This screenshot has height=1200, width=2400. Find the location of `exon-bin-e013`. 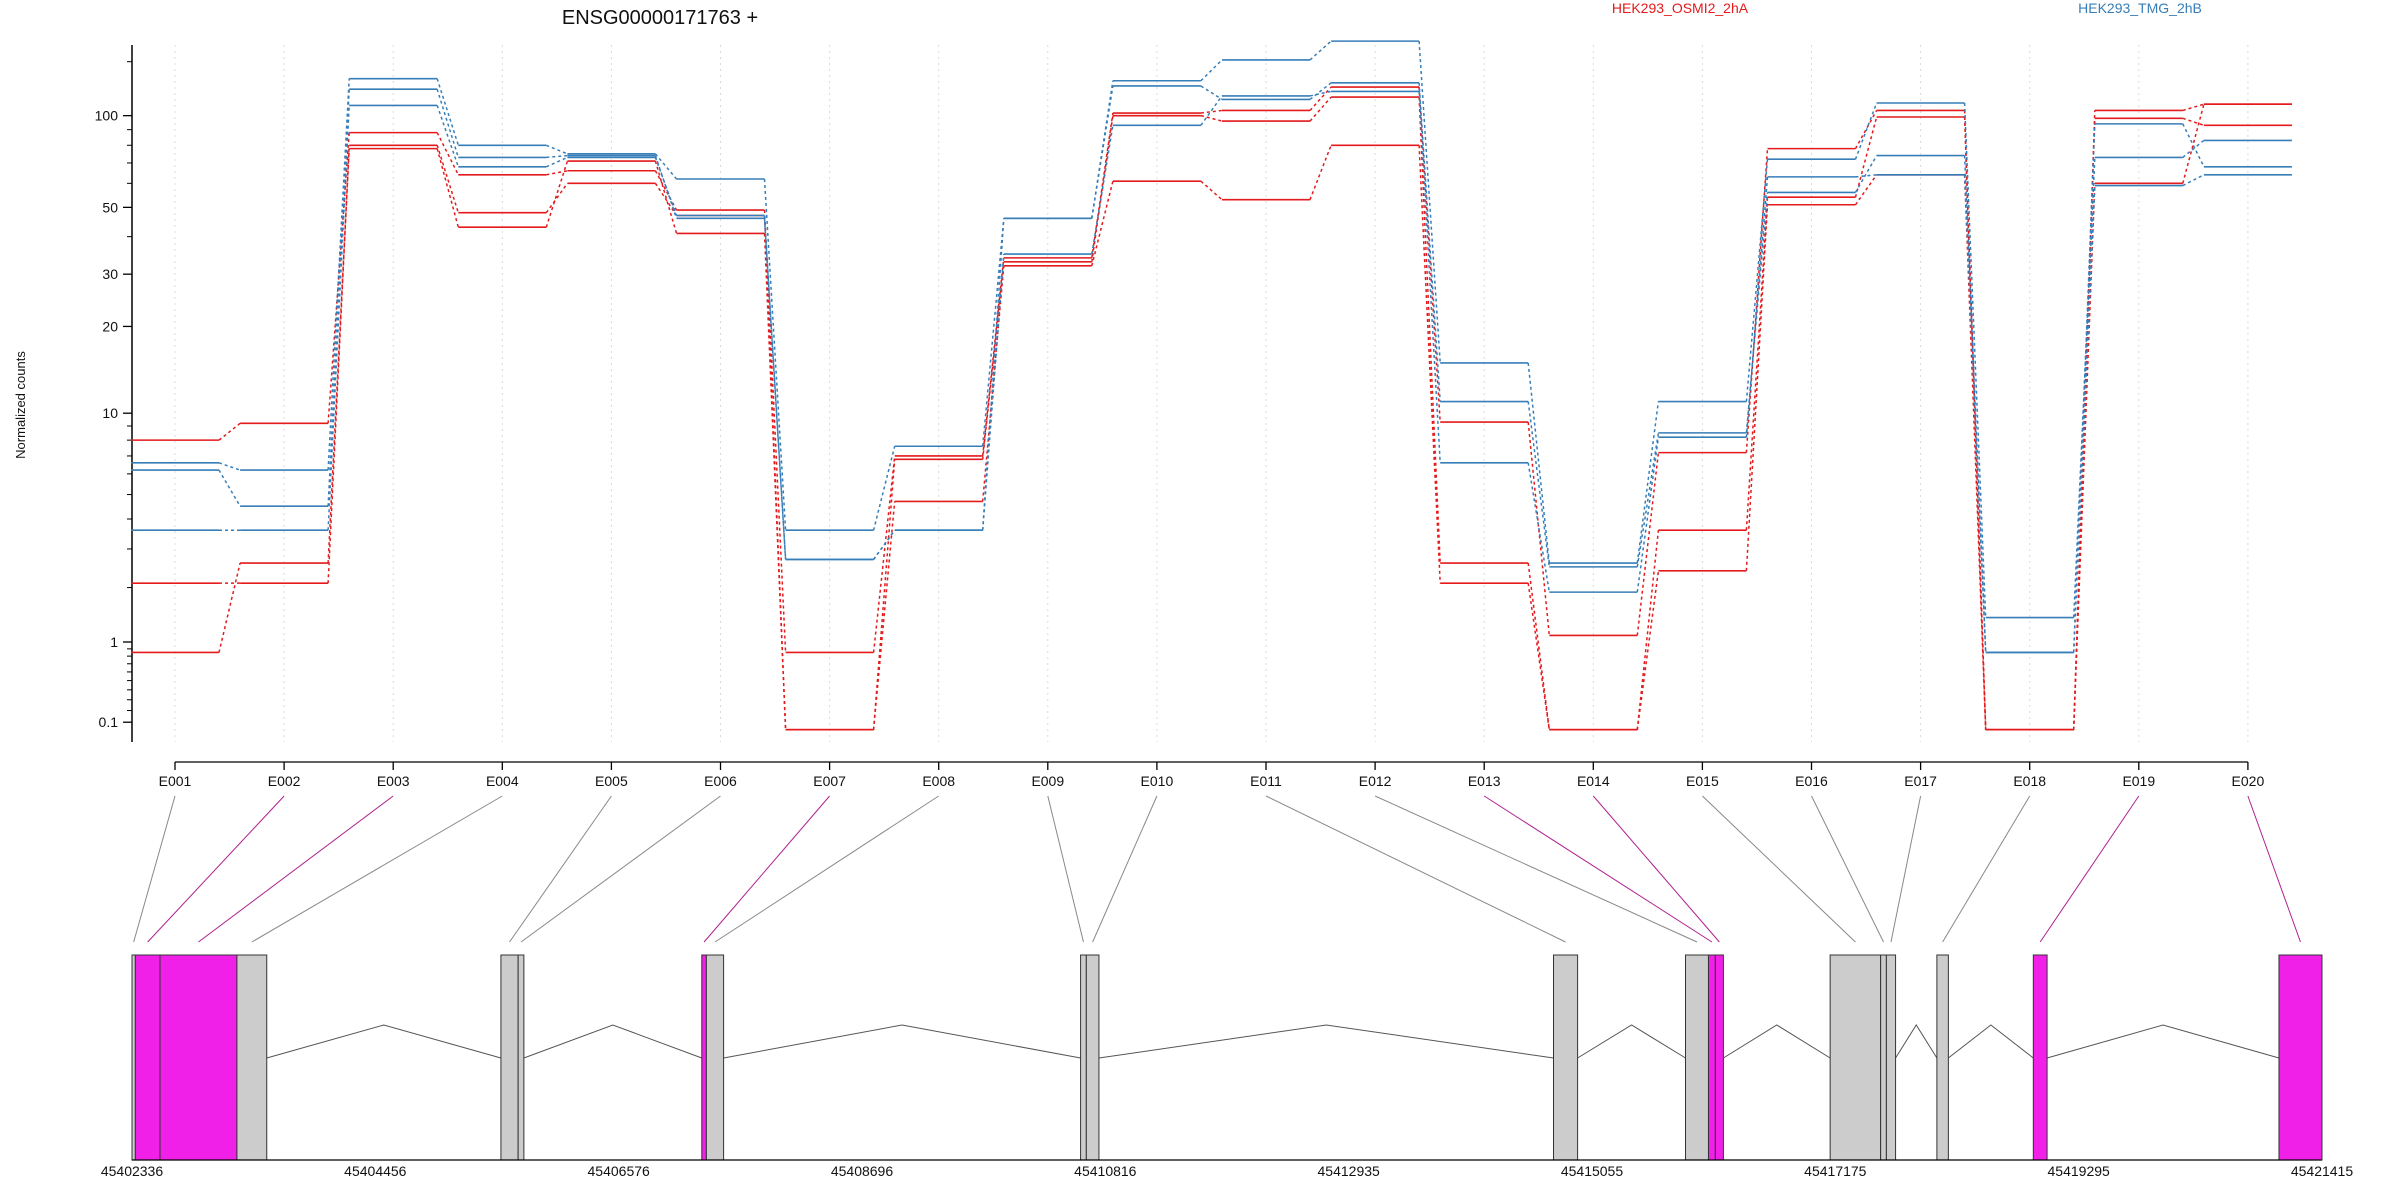

exon-bin-e013 is located at coordinates (1711, 1057).